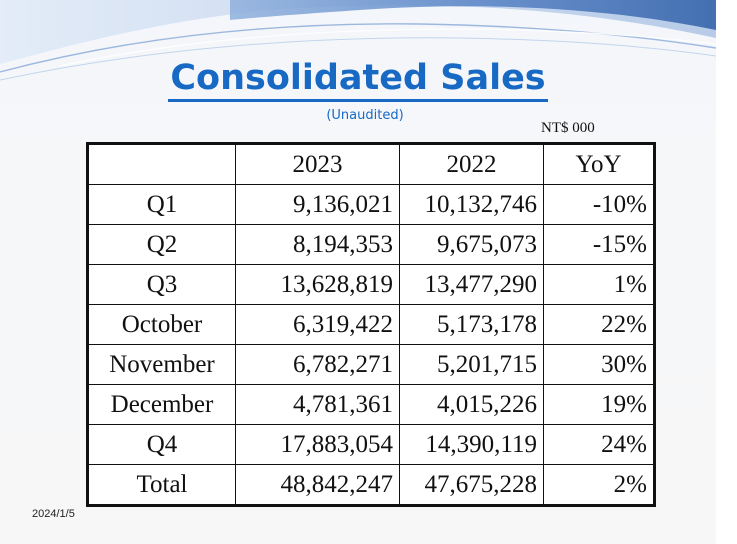 This screenshot has width=737, height=544. I want to click on value-2023: 17,883,054, so click(317, 444).